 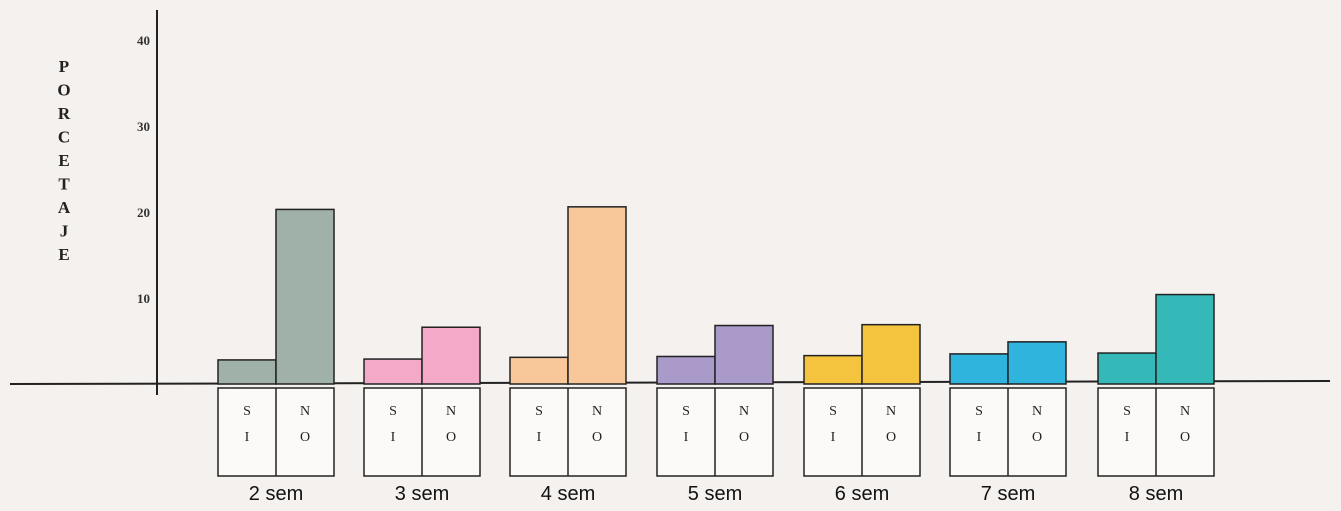 What do you see at coordinates (422, 494) in the screenshot?
I see `category-label: 3 sem` at bounding box center [422, 494].